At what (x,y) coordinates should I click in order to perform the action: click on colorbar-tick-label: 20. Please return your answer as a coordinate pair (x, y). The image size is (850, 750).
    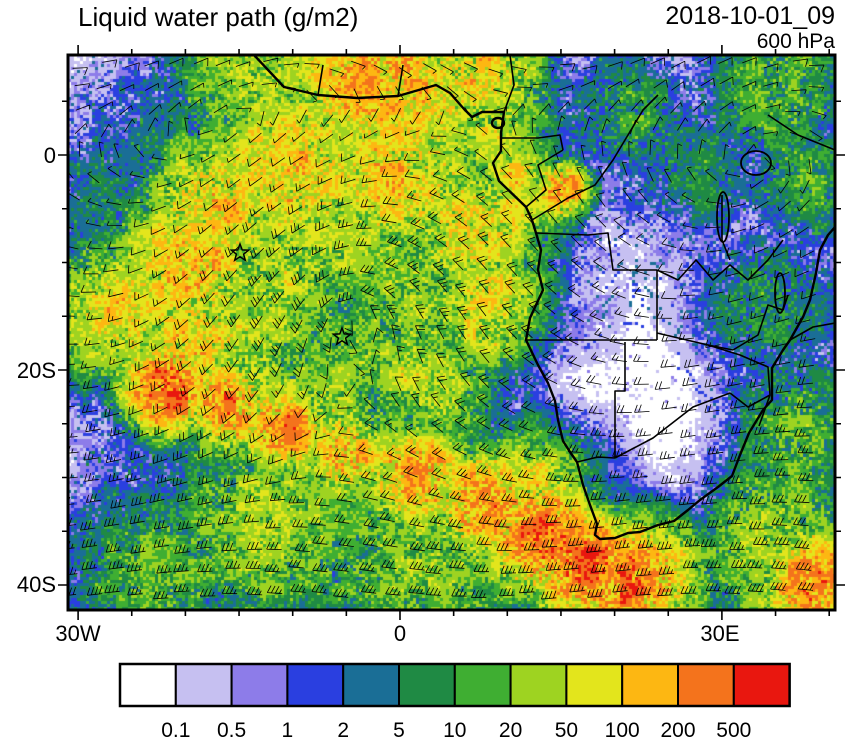
    Looking at the image, I should click on (510, 730).